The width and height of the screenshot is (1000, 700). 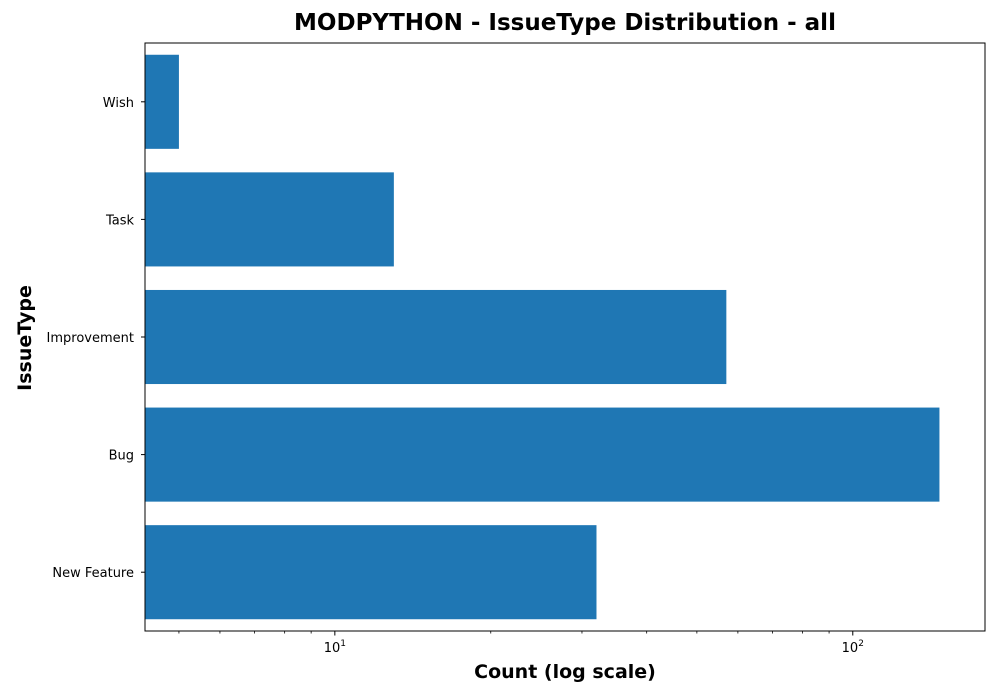 What do you see at coordinates (853, 647) in the screenshot?
I see `x-tick-label: 10²` at bounding box center [853, 647].